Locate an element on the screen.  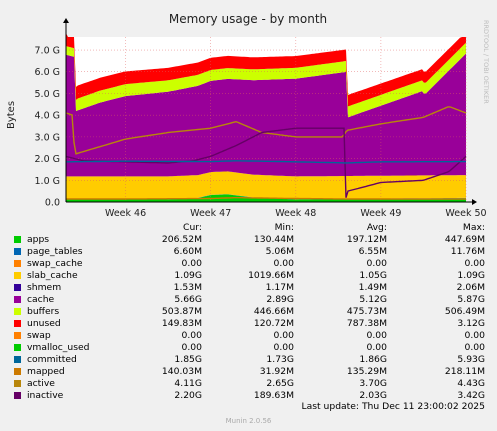
legend-avg: 6.55M is located at coordinates (372, 251).